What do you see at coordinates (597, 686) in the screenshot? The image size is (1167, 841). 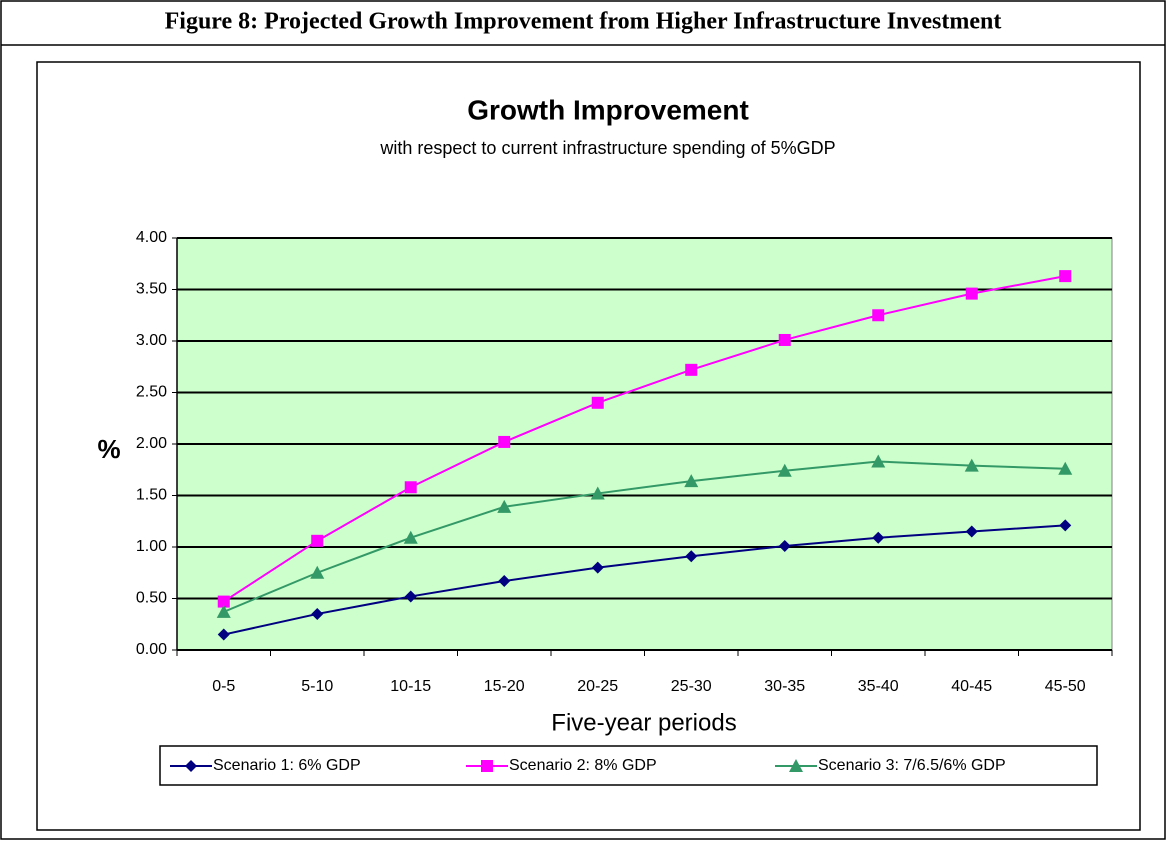 I see `x-tick-label: 20-25` at bounding box center [597, 686].